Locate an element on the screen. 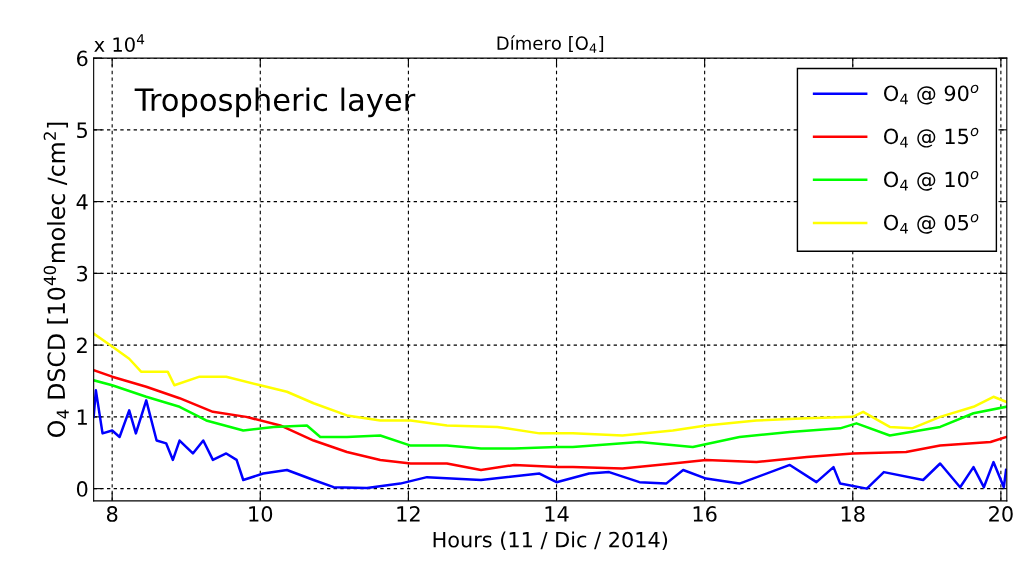  legend-label: O$_{4}$ @ 90$^{o}$ is located at coordinates (931, 94).